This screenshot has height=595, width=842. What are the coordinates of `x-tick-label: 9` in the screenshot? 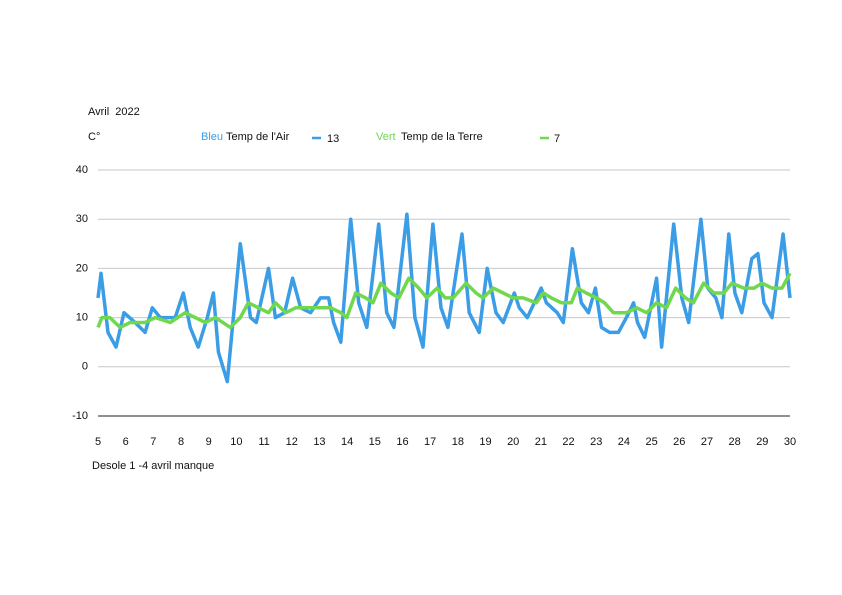 It's located at (209, 442).